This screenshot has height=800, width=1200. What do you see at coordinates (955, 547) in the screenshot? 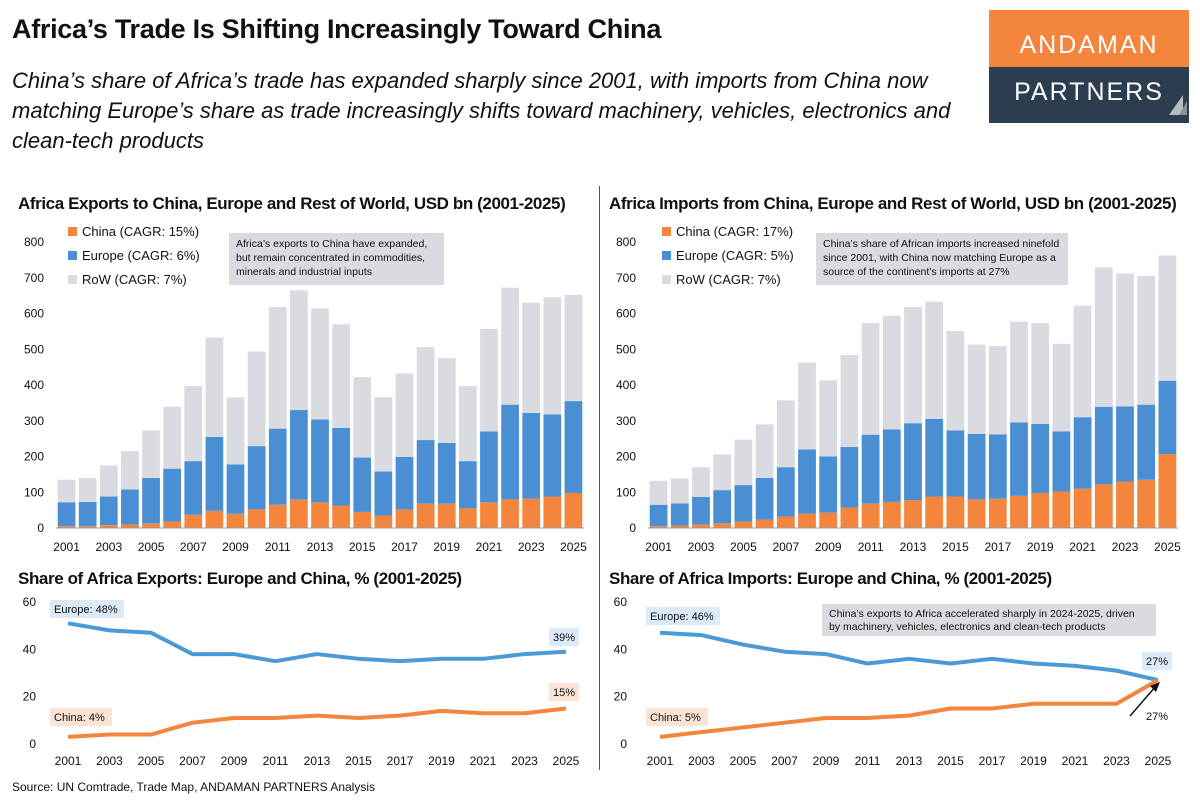
I see `x-tick-label: 2015` at bounding box center [955, 547].